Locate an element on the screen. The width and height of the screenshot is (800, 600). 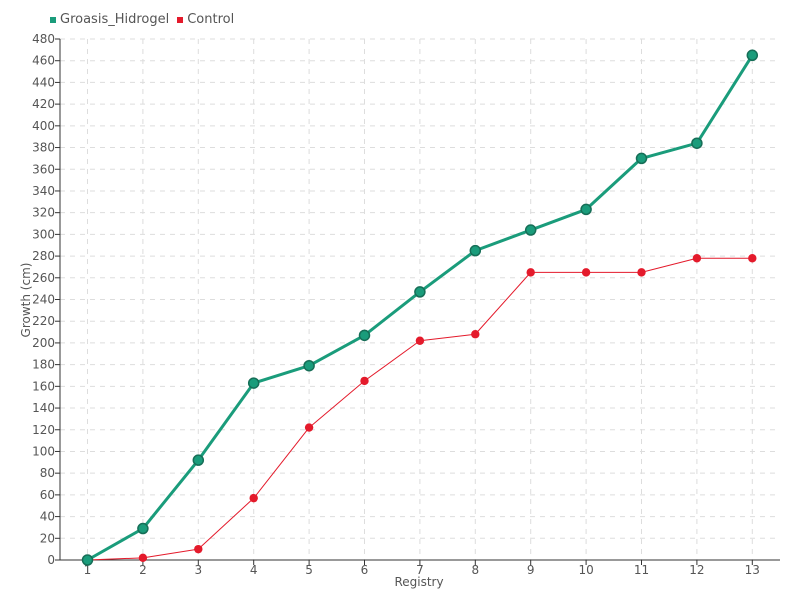
y-tick-label: 40 is located at coordinates (47, 517).